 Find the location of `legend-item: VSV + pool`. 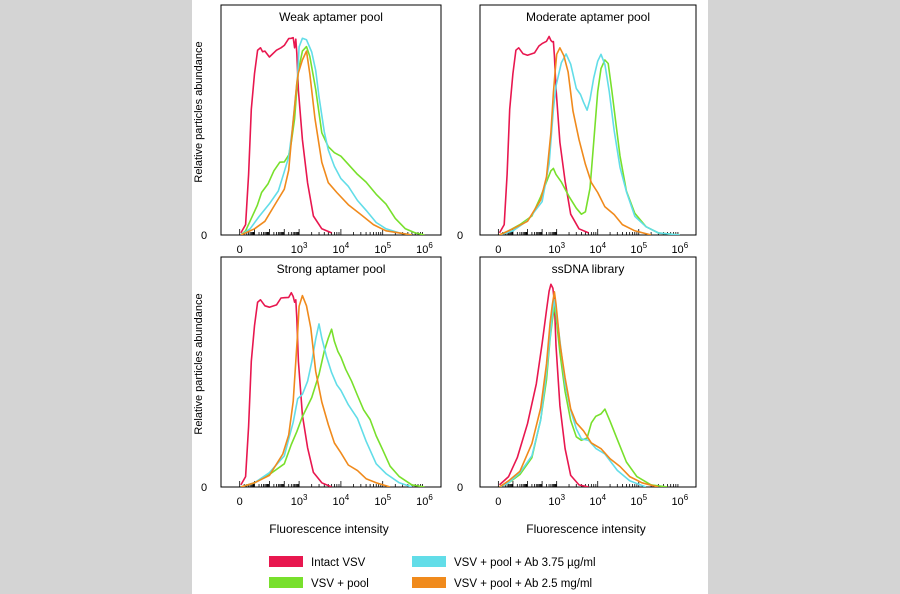

legend-item: VSV + pool is located at coordinates (319, 583).